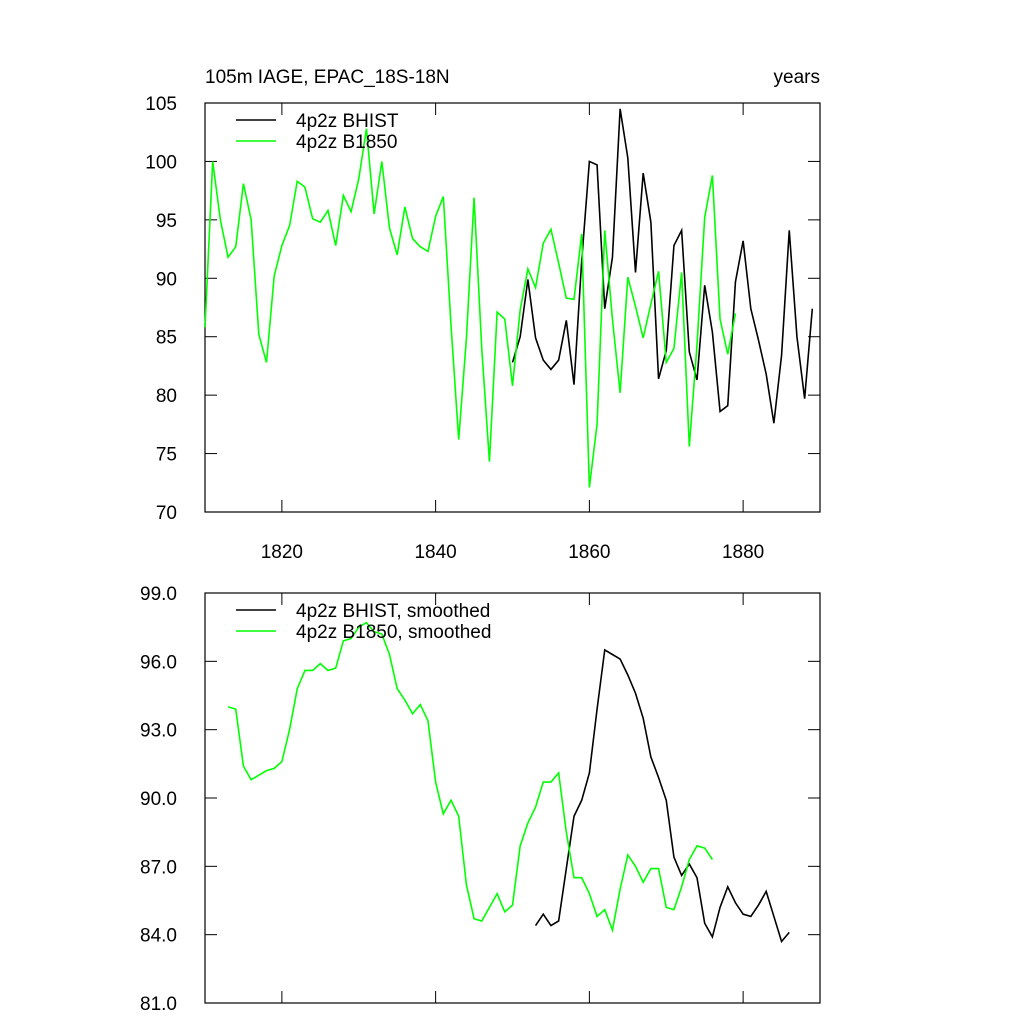  What do you see at coordinates (166, 513) in the screenshot?
I see `y-tick-label: 70` at bounding box center [166, 513].